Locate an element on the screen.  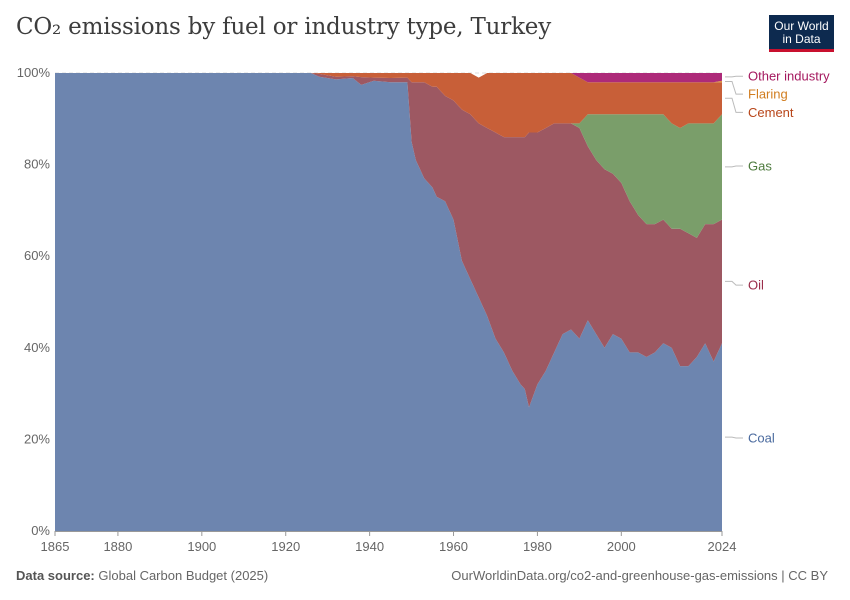
legend-connector-oil is located at coordinates (734, 283).